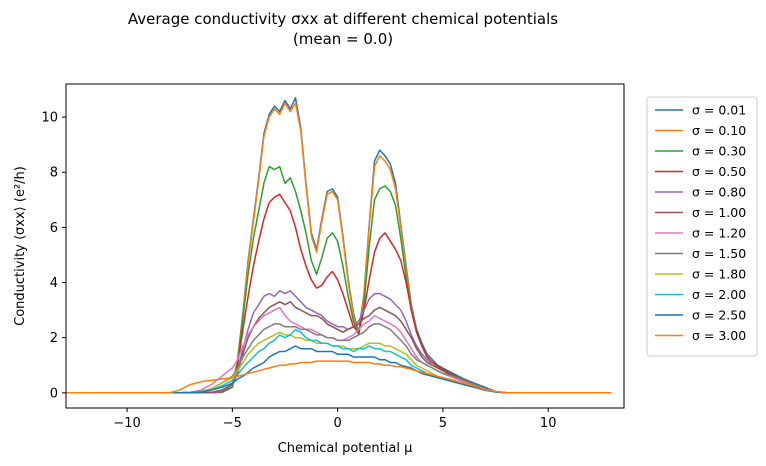 The height and width of the screenshot is (466, 766). I want to click on y-tick-label: 2, so click(54, 338).